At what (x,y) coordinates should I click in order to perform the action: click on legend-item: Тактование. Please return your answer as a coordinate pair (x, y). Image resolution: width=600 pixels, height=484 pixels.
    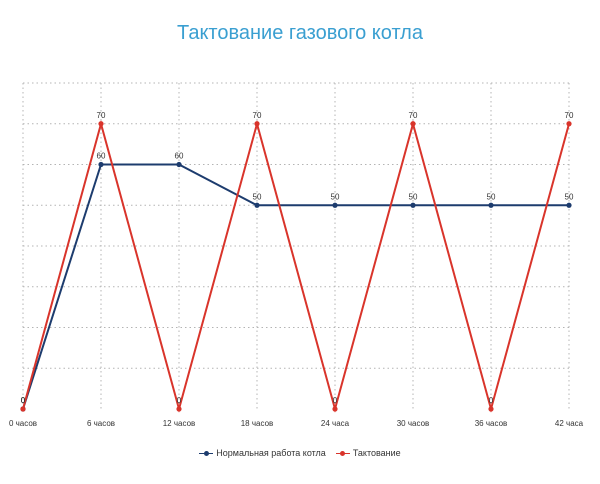
    Looking at the image, I should click on (368, 453).